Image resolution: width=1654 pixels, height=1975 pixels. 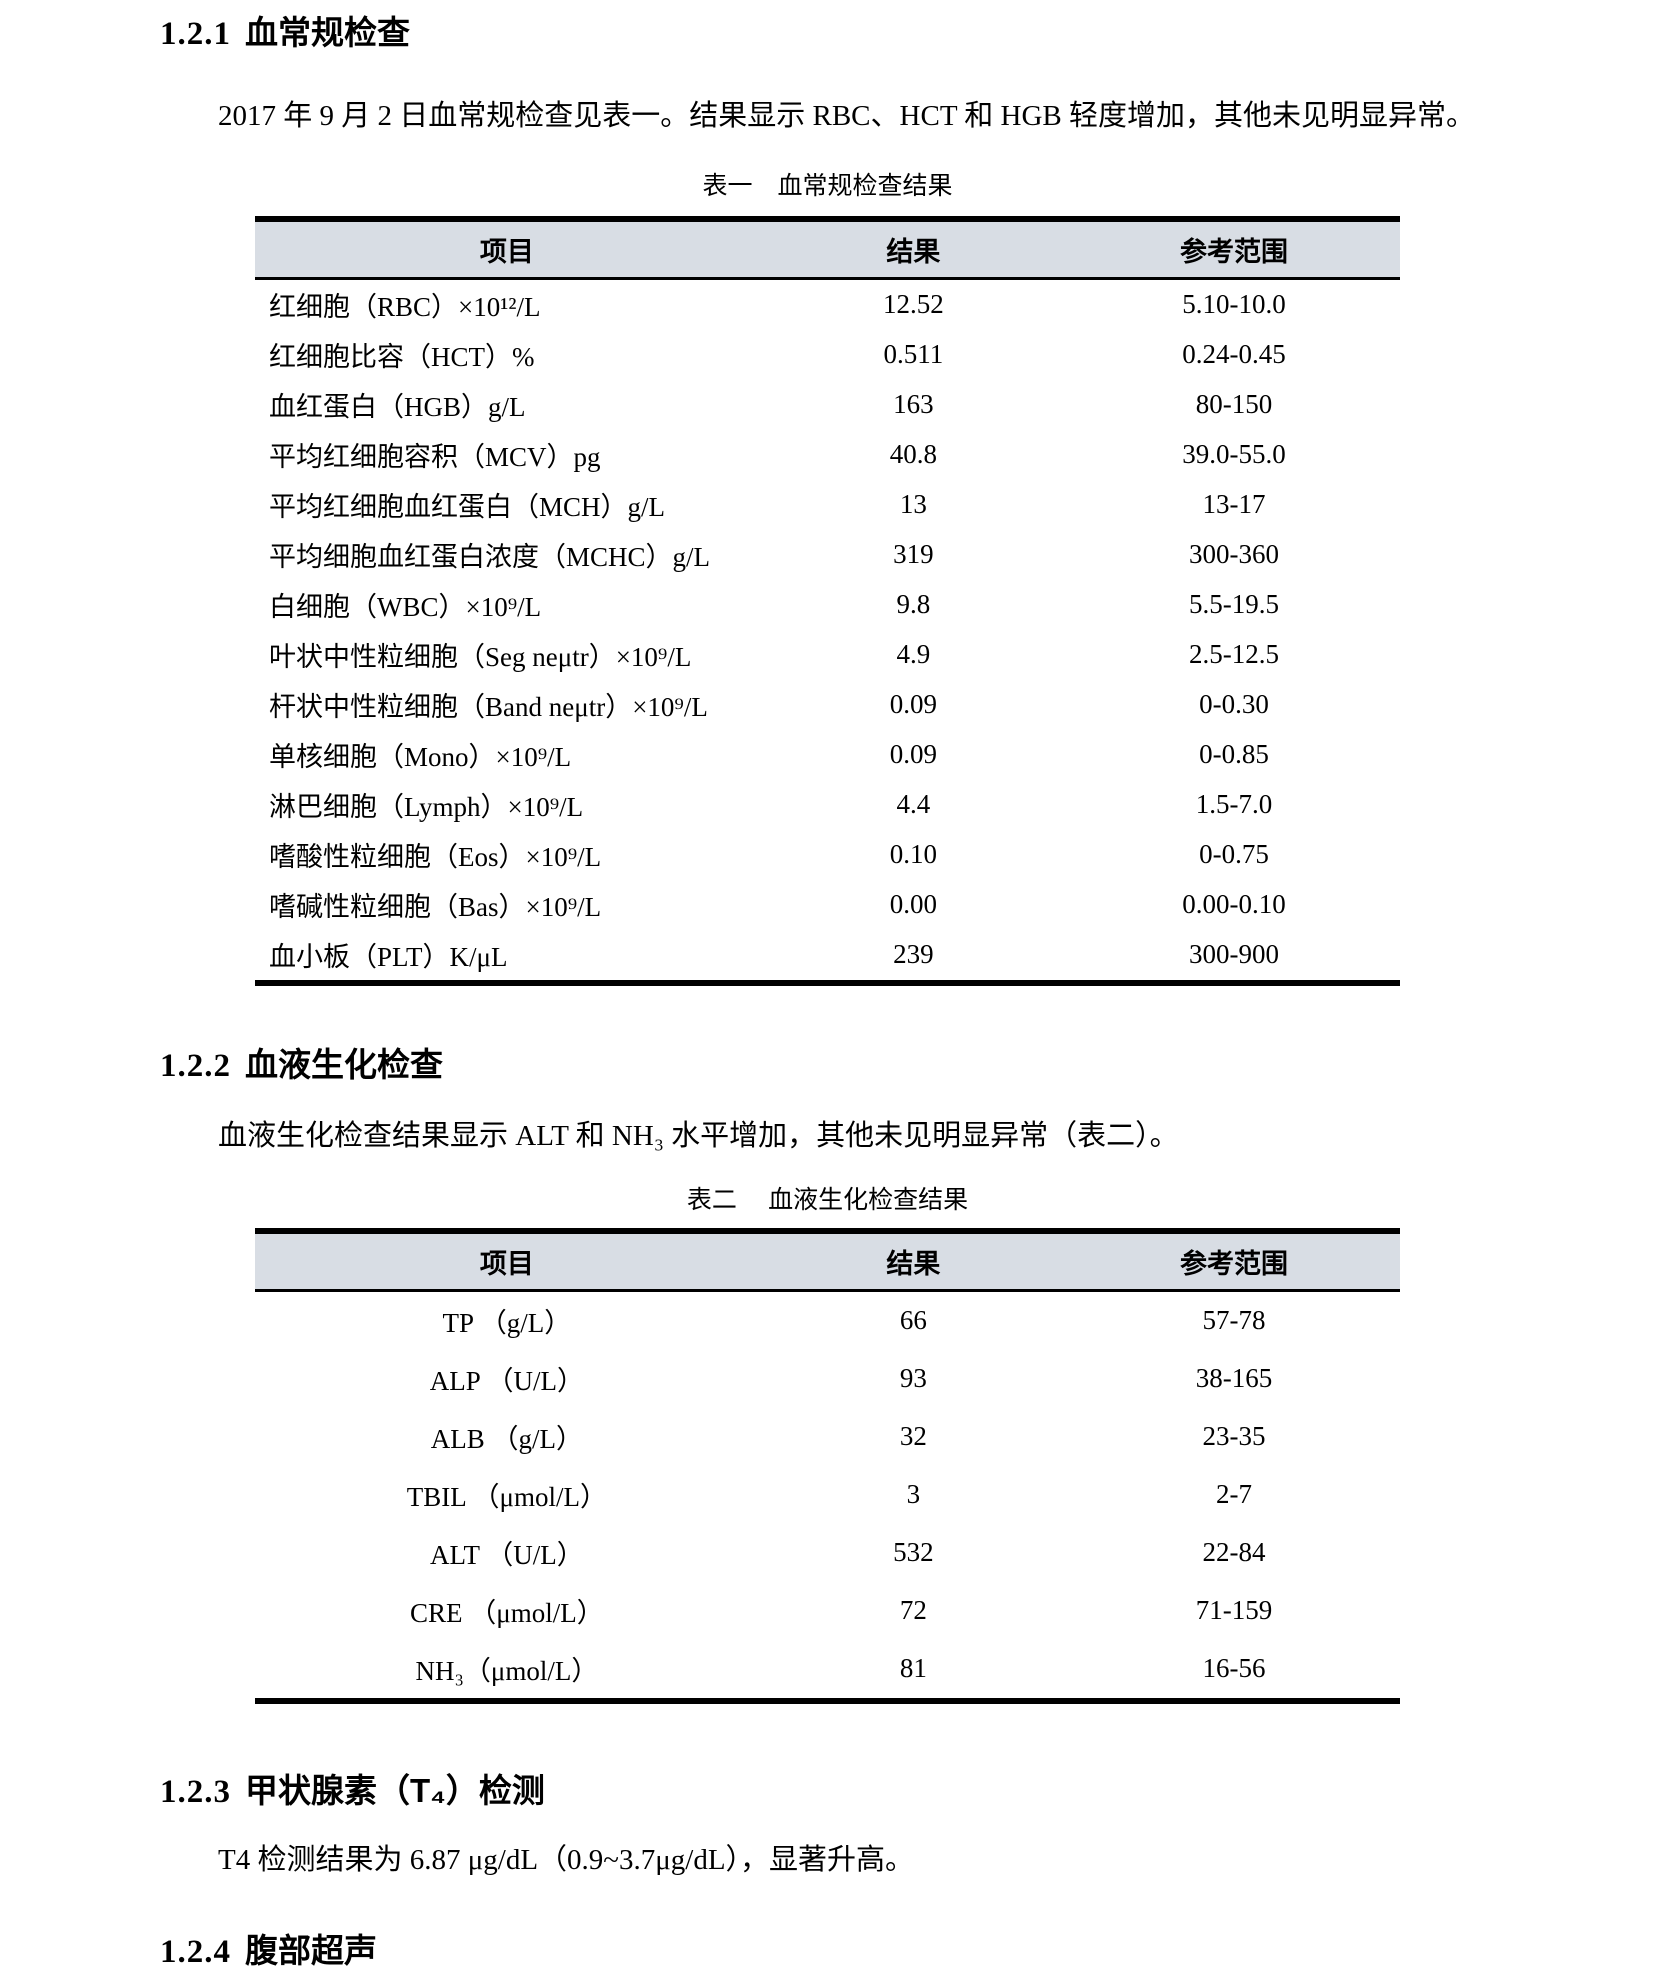 I want to click on table-row: 白细胞（WBC）×10⁹/L 9.8 5.5-19.5, so click(x=827, y=605).